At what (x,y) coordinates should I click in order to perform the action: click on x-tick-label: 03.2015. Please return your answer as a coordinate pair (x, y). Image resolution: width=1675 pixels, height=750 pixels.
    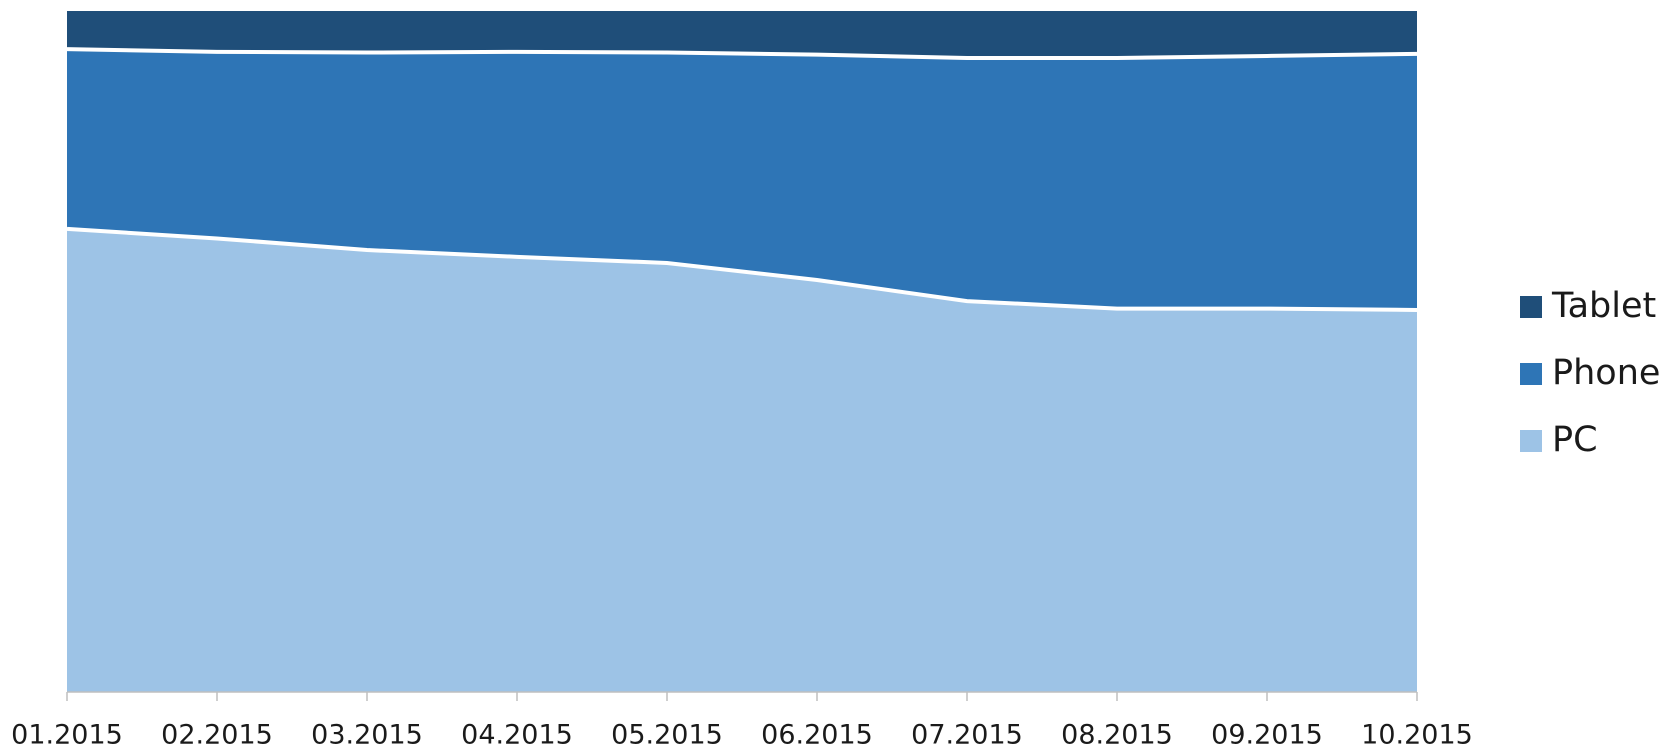
    Looking at the image, I should click on (367, 735).